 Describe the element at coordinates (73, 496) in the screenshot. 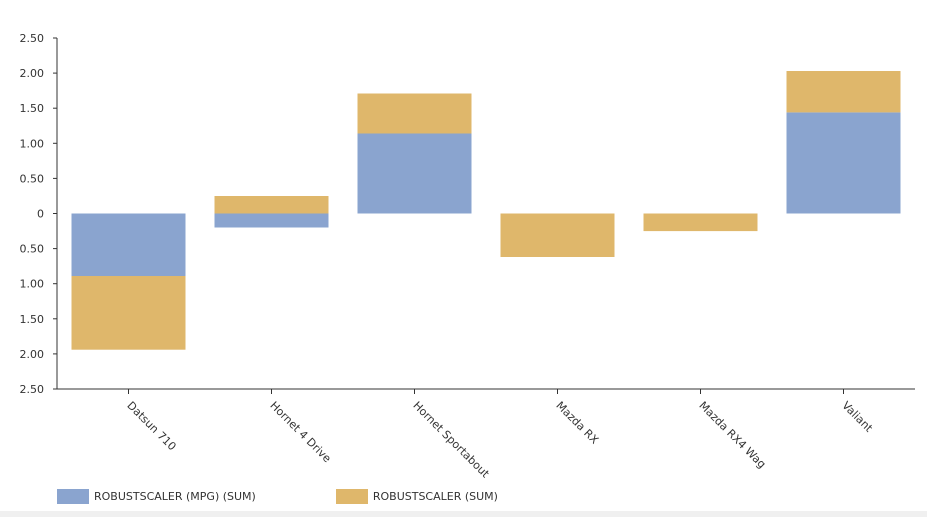

I see `legend-swatch-mpg` at that location.